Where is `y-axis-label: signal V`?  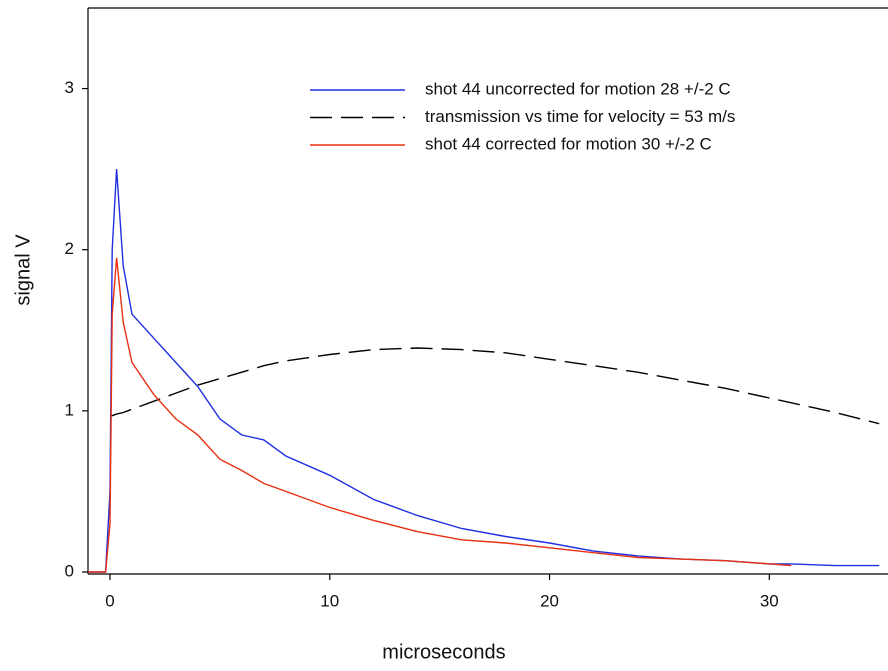
y-axis-label: signal V is located at coordinates (23, 270).